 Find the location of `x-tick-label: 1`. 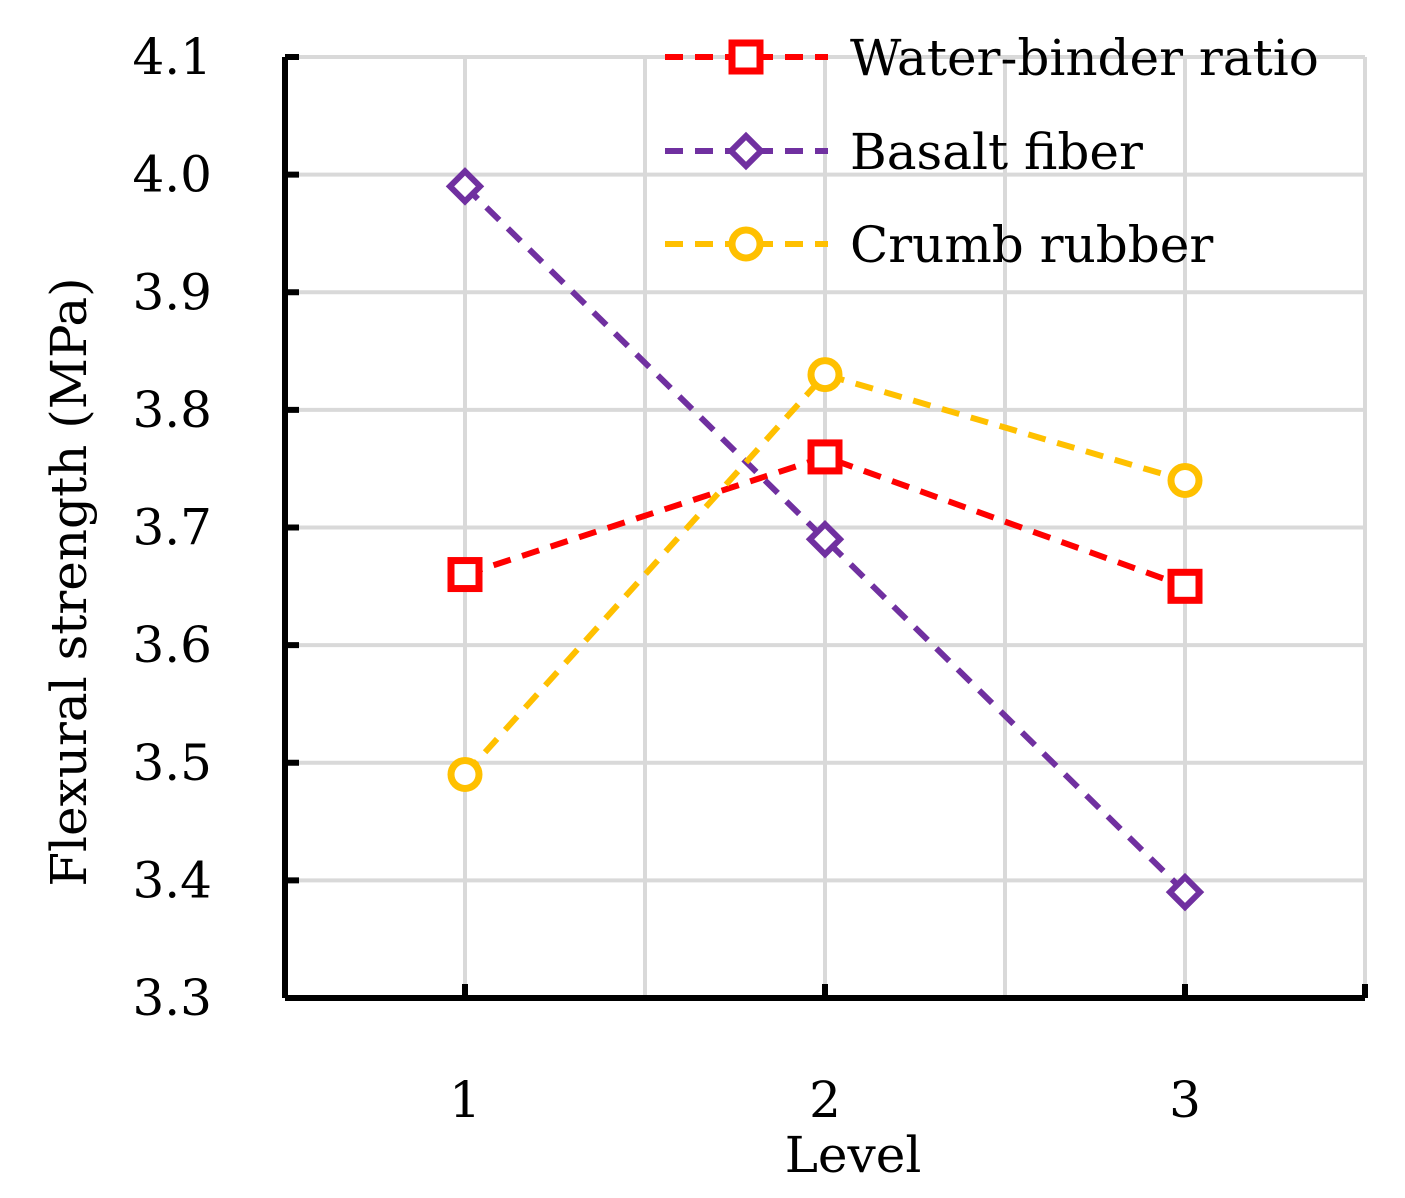

x-tick-label: 1 is located at coordinates (465, 1100).